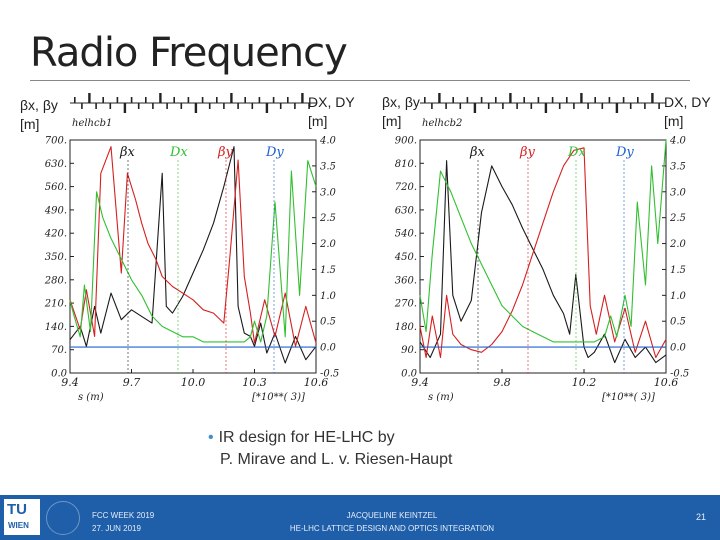 Image resolution: width=720 pixels, height=540 pixels. I want to click on y-tick-label-left: 140., so click(56, 327).